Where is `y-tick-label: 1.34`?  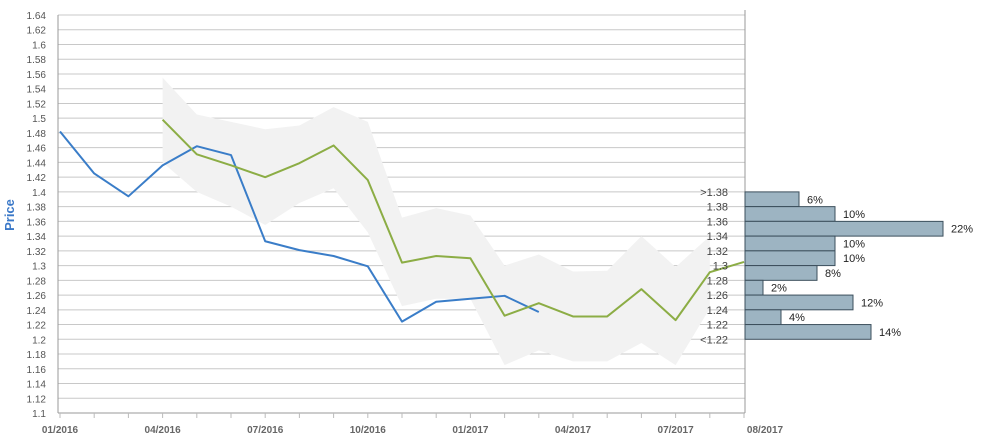 y-tick-label: 1.34 is located at coordinates (37, 237).